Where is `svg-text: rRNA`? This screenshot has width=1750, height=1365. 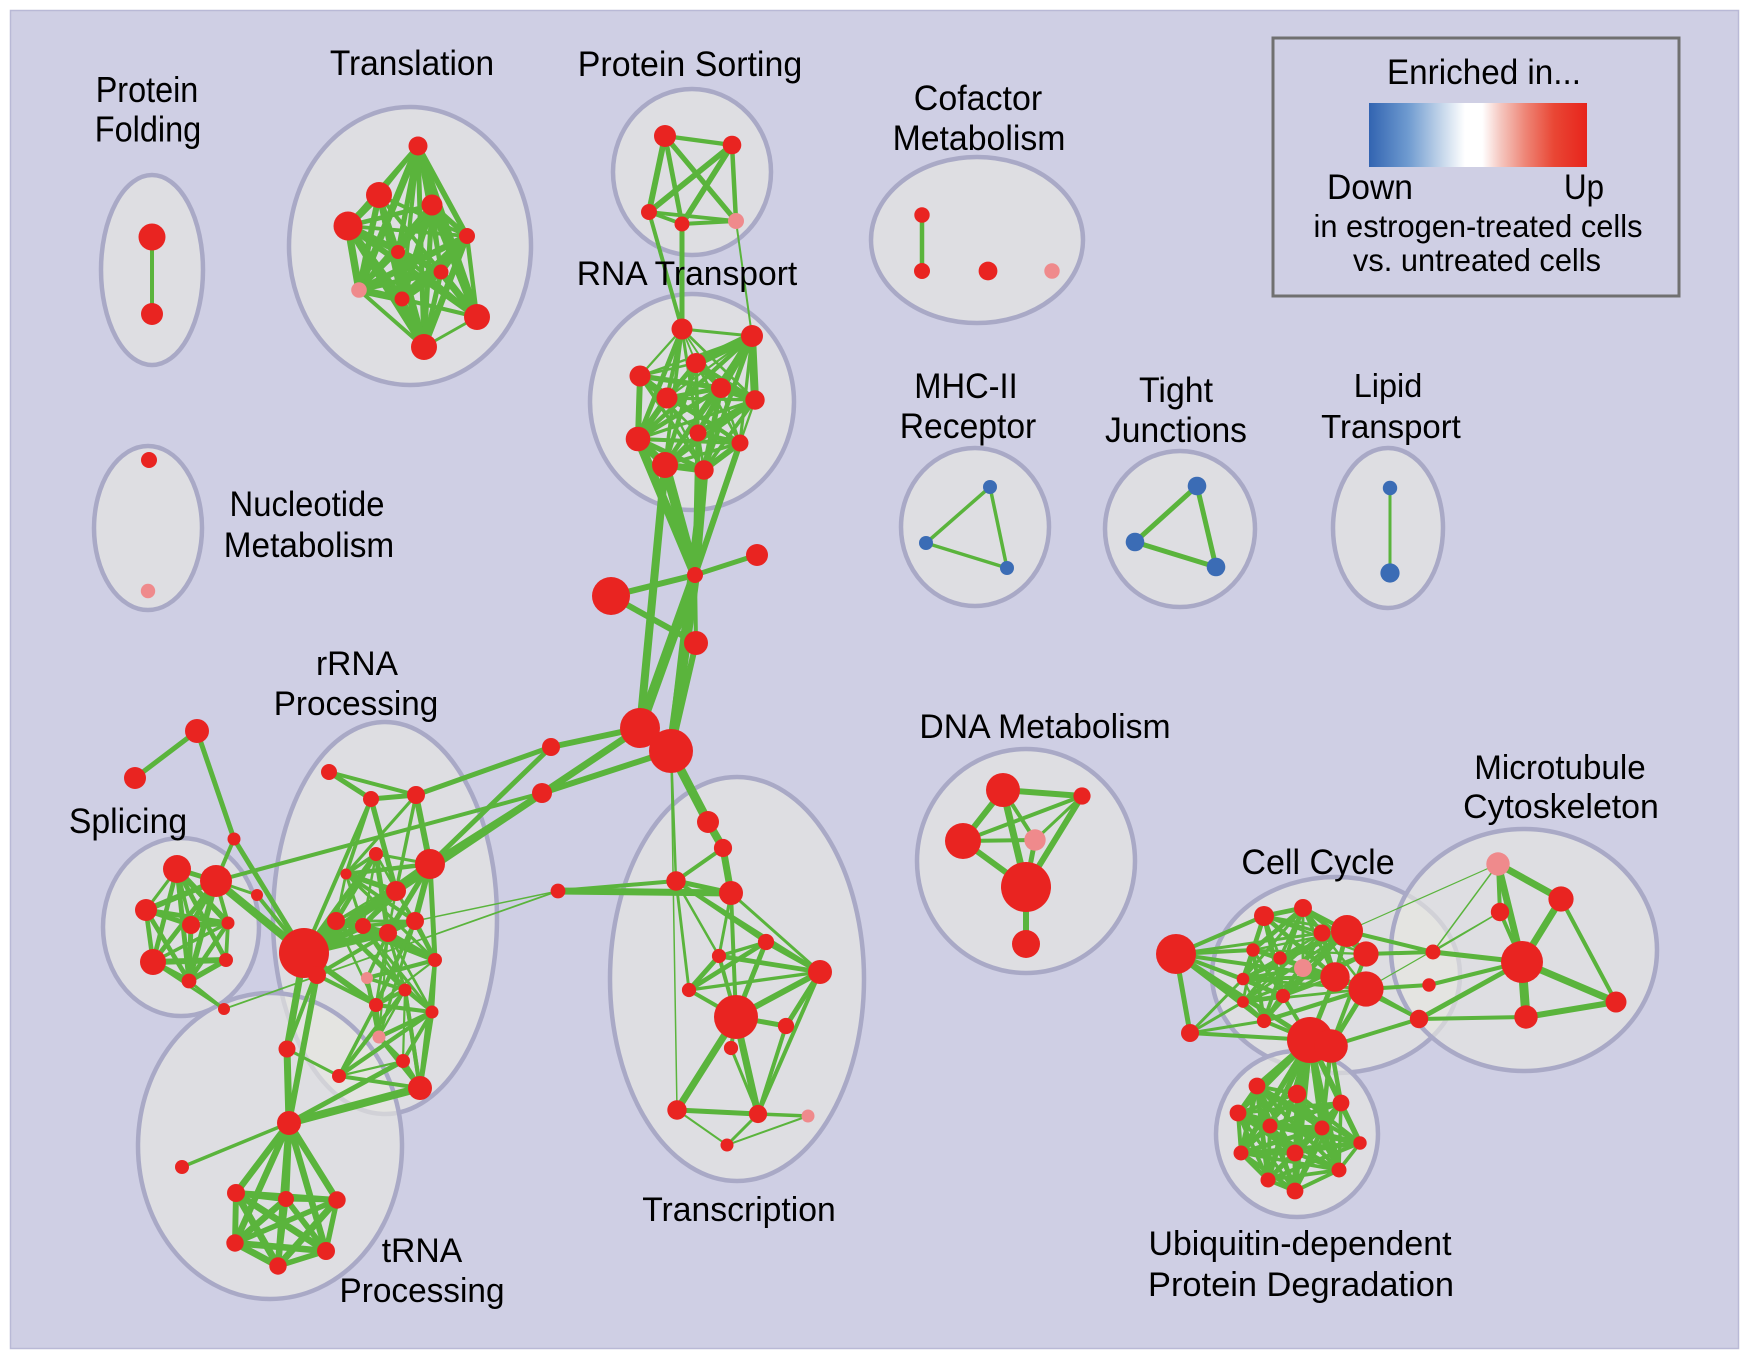 svg-text: rRNA is located at coordinates (357, 664).